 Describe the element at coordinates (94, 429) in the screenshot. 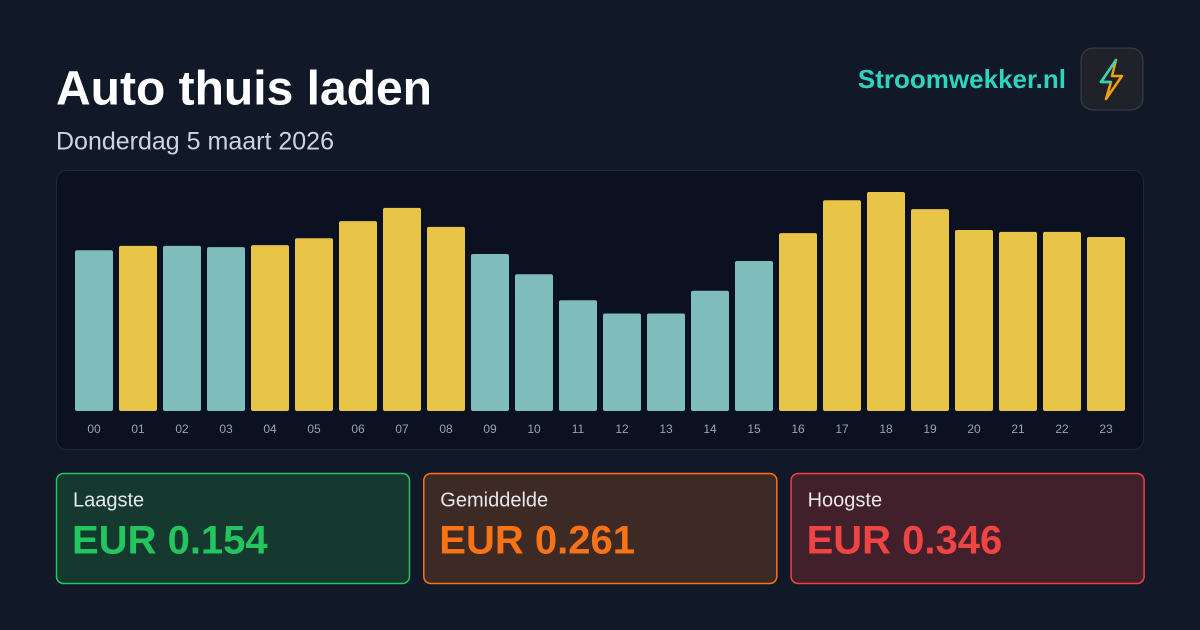

I see `x-tick-label: 00` at that location.